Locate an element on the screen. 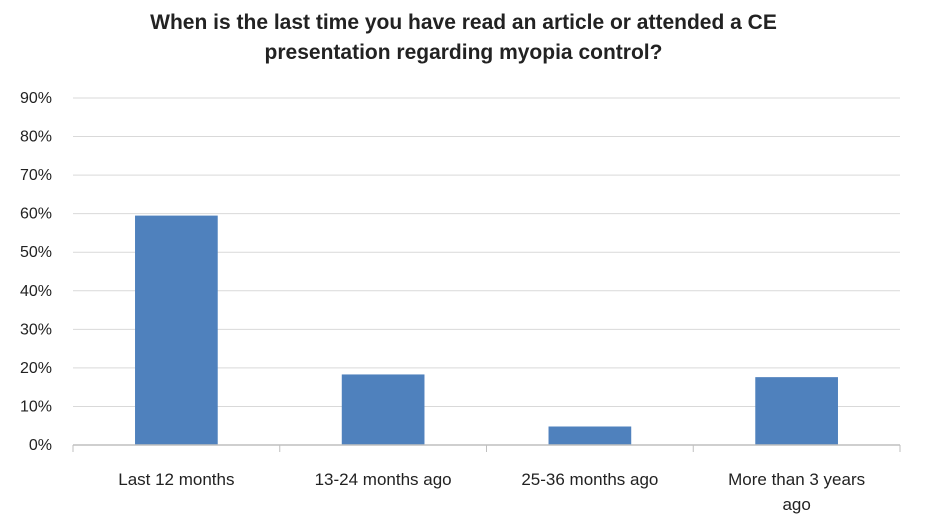 Image resolution: width=927 pixels, height=515 pixels. x-category-label: Last 12 months is located at coordinates (176, 479).